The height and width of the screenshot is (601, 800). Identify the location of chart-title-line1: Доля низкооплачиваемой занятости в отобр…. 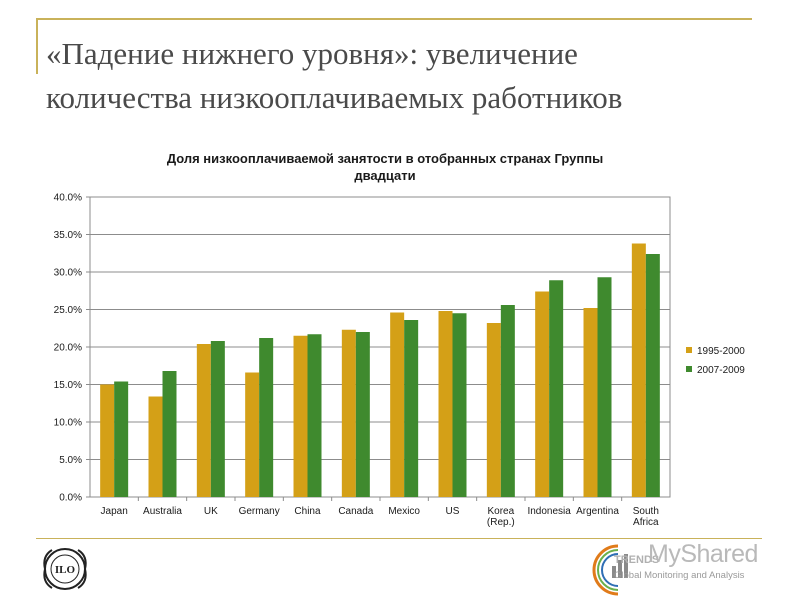
(385, 158).